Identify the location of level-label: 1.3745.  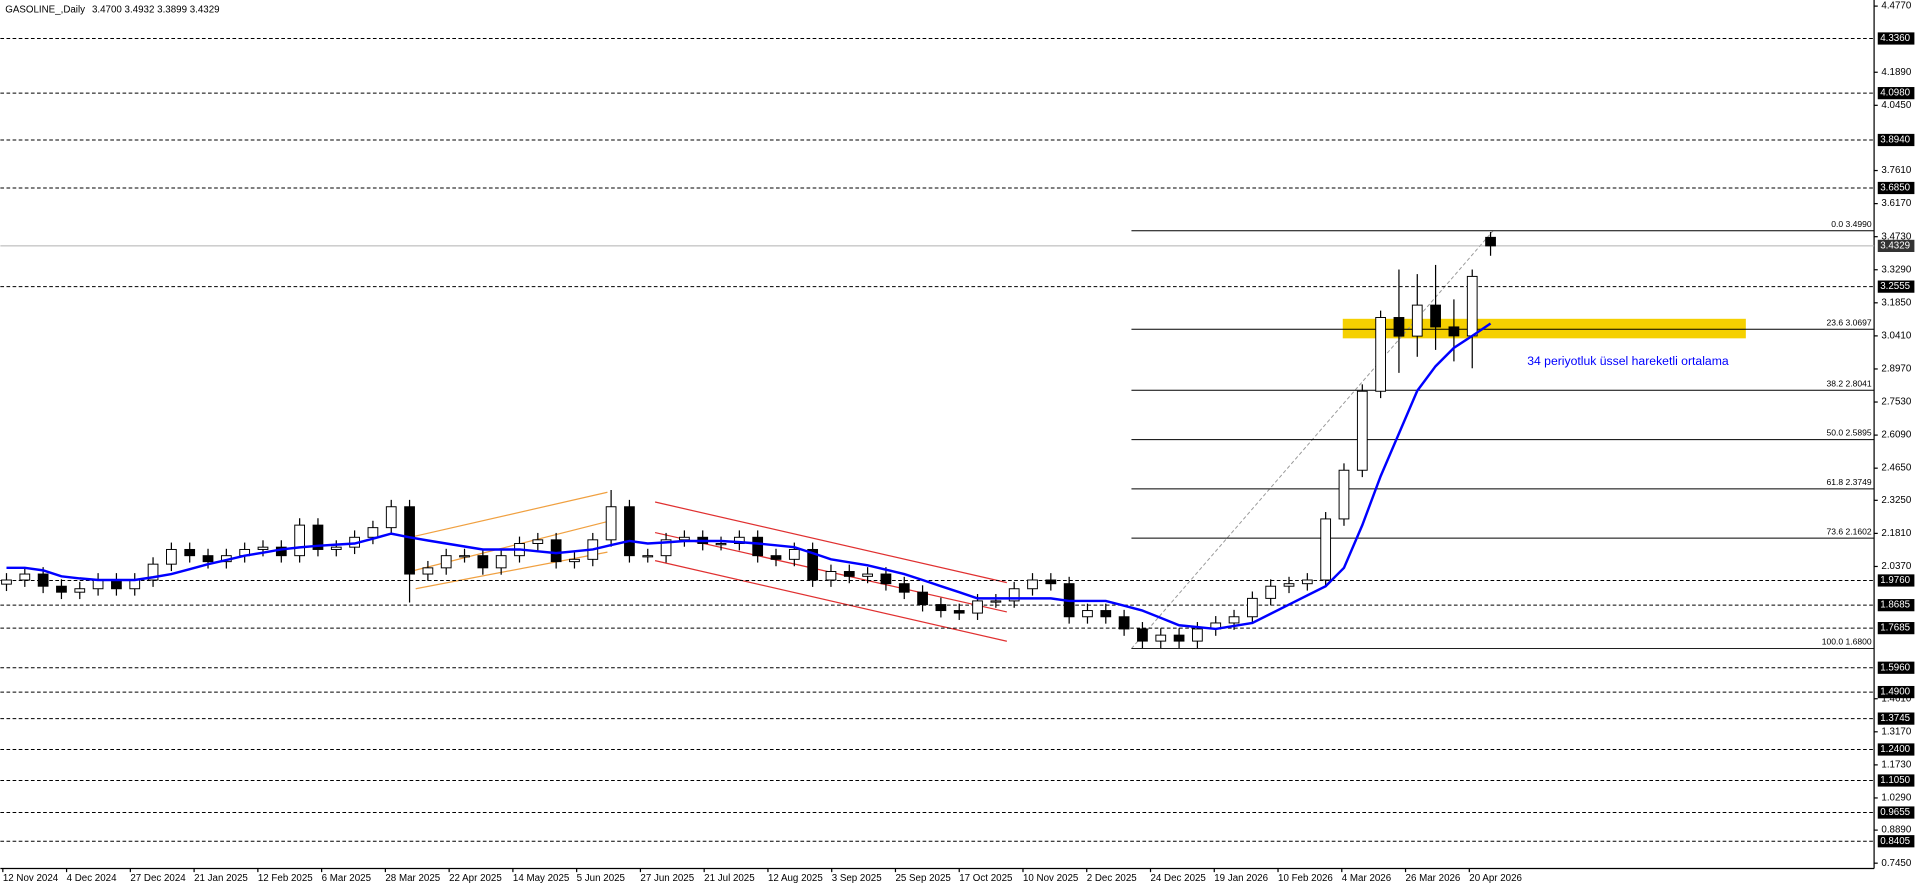
(1895, 718).